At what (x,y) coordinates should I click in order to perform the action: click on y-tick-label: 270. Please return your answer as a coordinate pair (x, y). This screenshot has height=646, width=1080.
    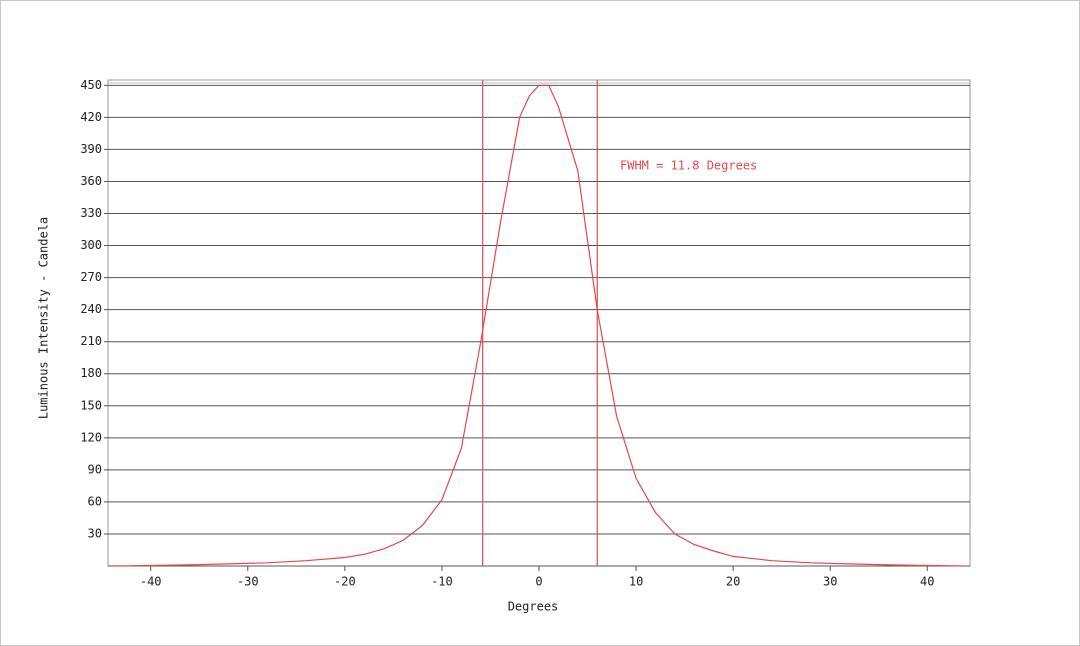
    Looking at the image, I should click on (91, 277).